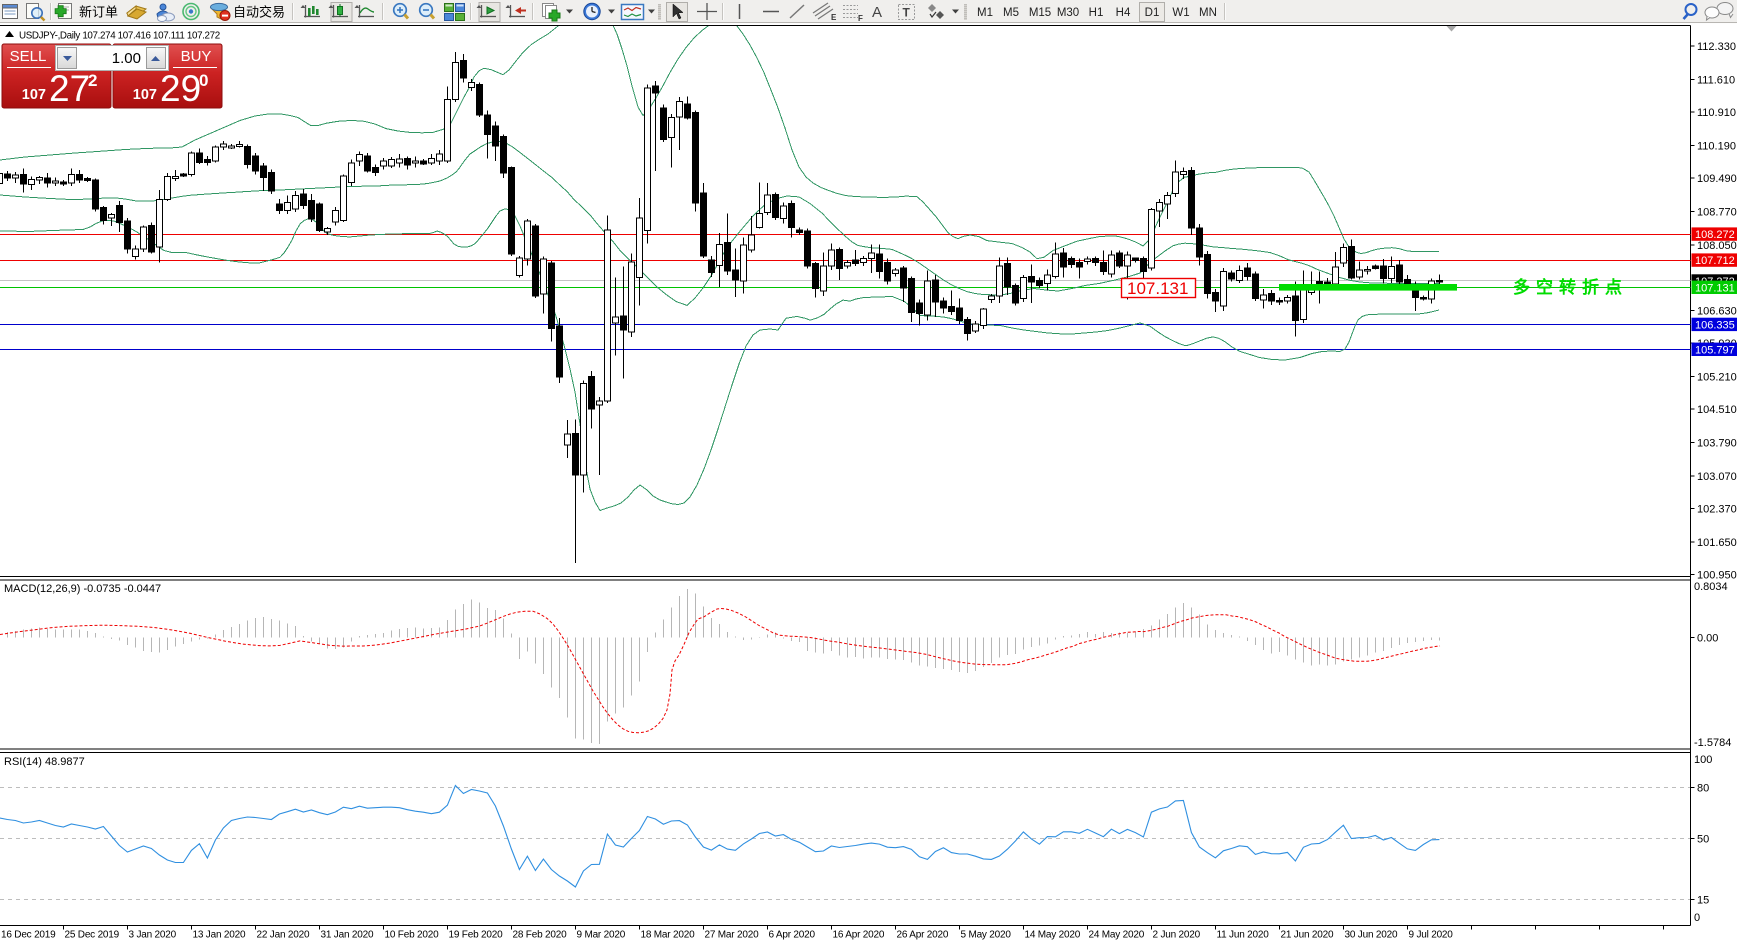 This screenshot has width=1737, height=941. What do you see at coordinates (1717, 477) in the screenshot?
I see `svg-text: 103.070` at bounding box center [1717, 477].